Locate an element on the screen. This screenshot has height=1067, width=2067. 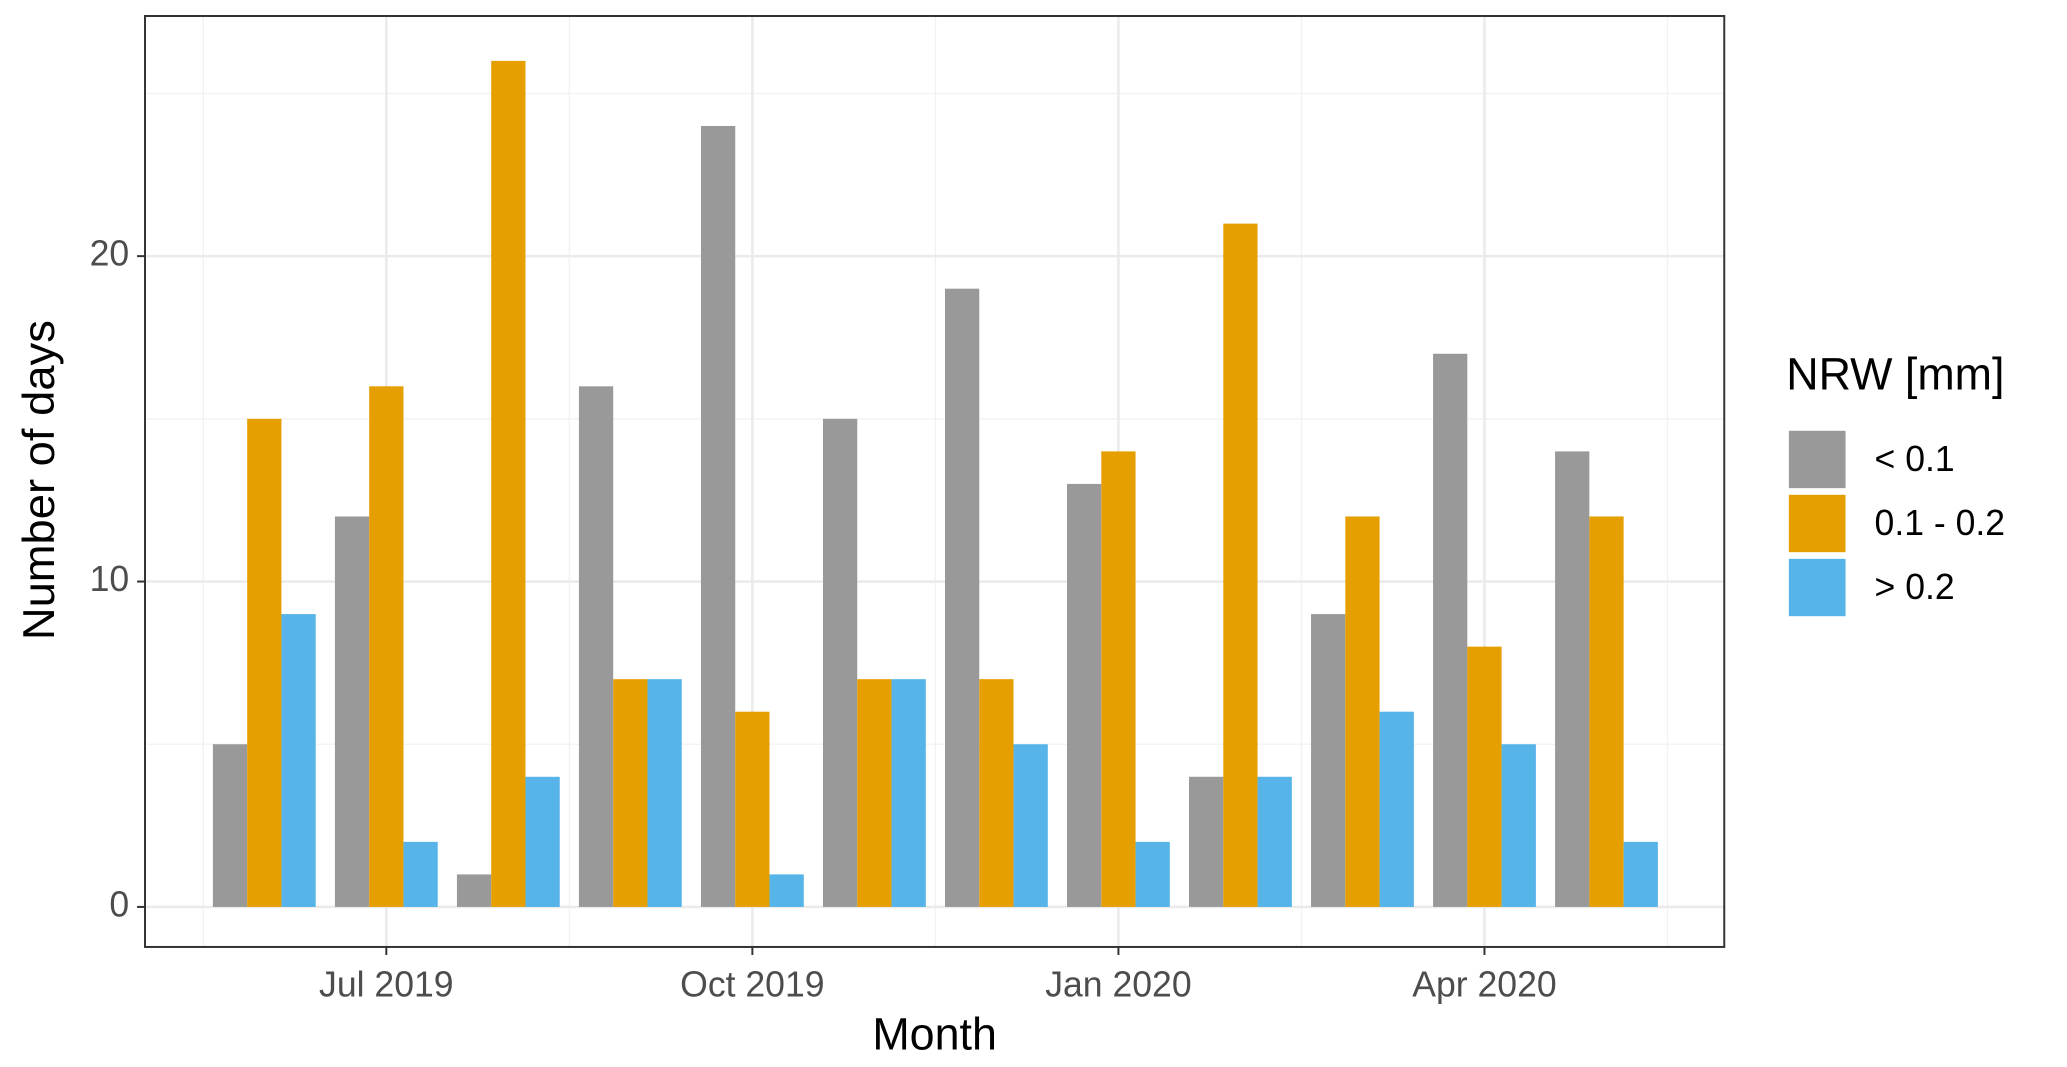
y-axis-title: Number of days is located at coordinates (38, 480).